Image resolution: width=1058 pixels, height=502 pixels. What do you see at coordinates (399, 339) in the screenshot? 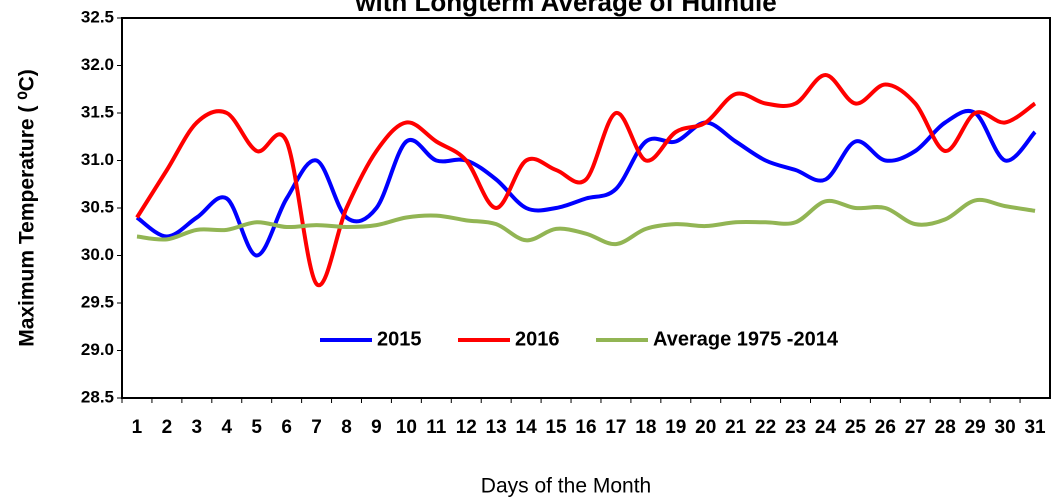
I see `legend-label: 2015` at bounding box center [399, 339].